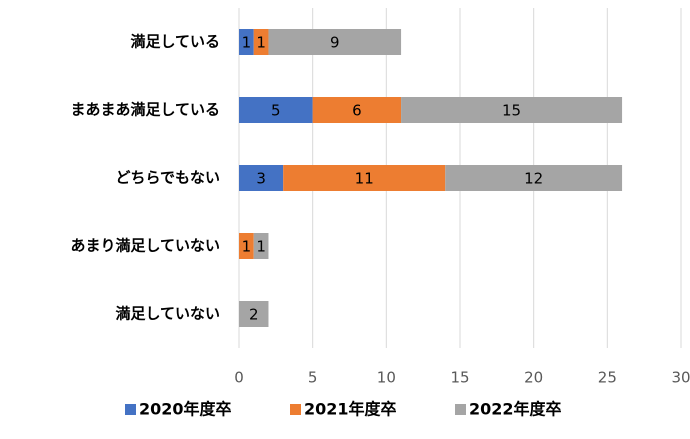  What do you see at coordinates (680, 378) in the screenshot?
I see `x-tick-label: 30` at bounding box center [680, 378].